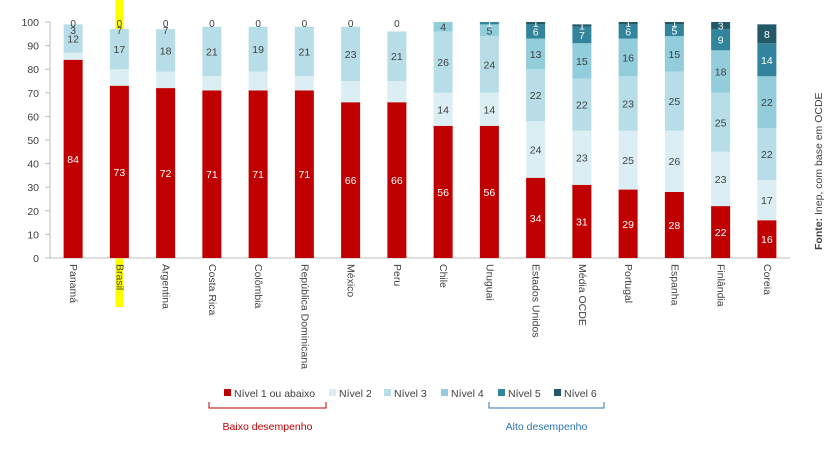 This screenshot has height=457, width=840. Describe the element at coordinates (721, 41) in the screenshot. I see `data-label: 9` at that location.